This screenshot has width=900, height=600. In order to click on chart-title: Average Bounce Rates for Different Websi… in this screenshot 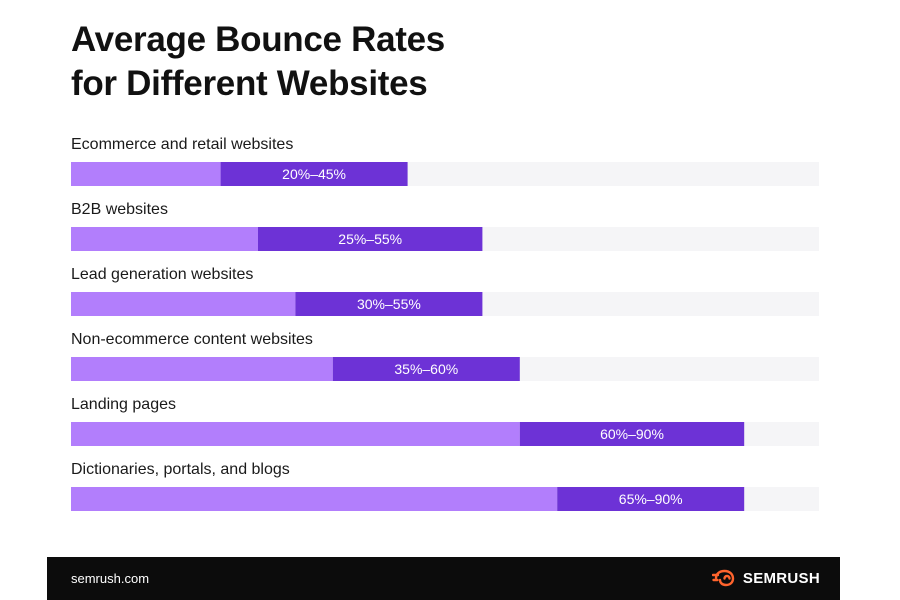, I will do `click(258, 62)`.